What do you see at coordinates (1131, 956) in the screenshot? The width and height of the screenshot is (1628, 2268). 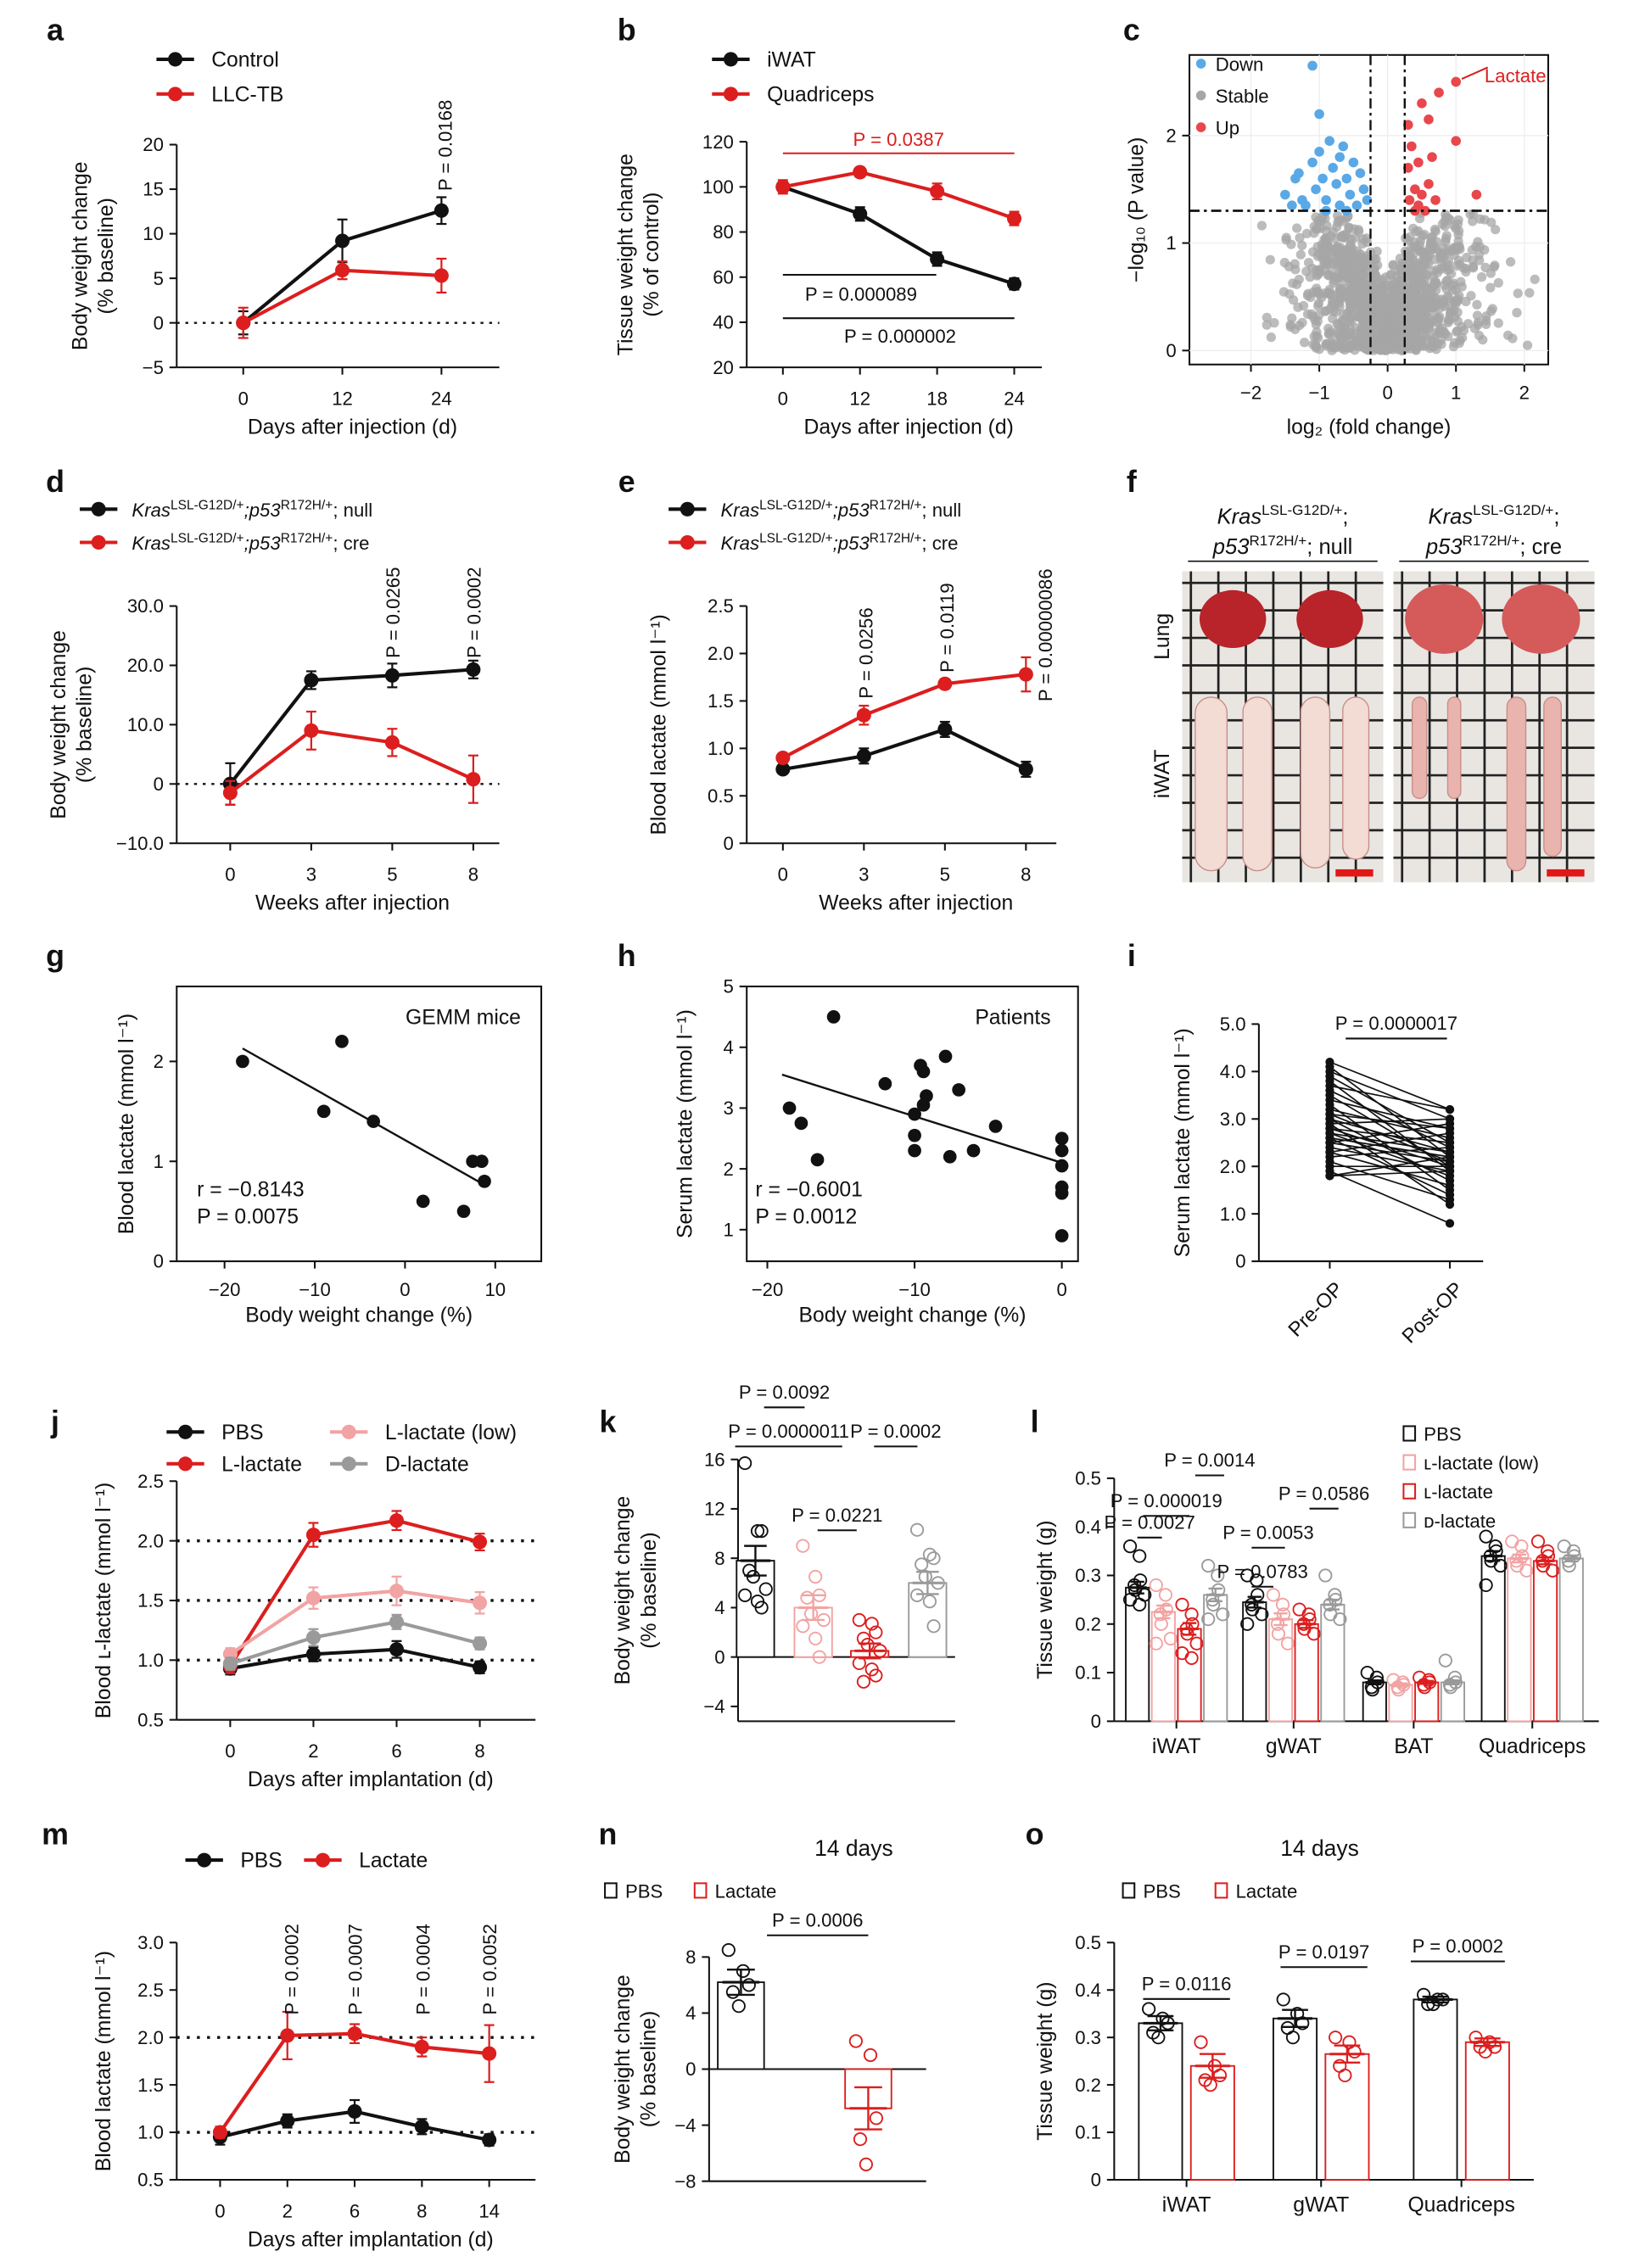 I see `panel-label: i` at bounding box center [1131, 956].